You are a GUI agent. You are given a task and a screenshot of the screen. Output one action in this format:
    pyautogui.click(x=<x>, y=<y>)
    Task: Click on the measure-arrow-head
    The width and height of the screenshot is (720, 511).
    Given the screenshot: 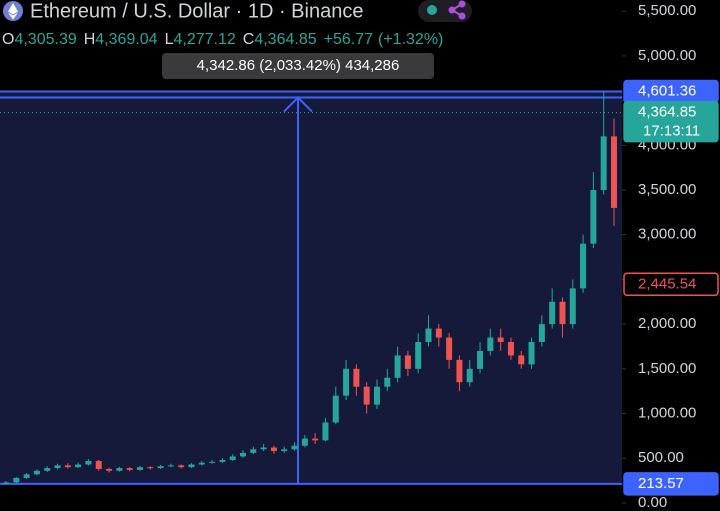 What is the action you would take?
    pyautogui.click(x=298, y=104)
    